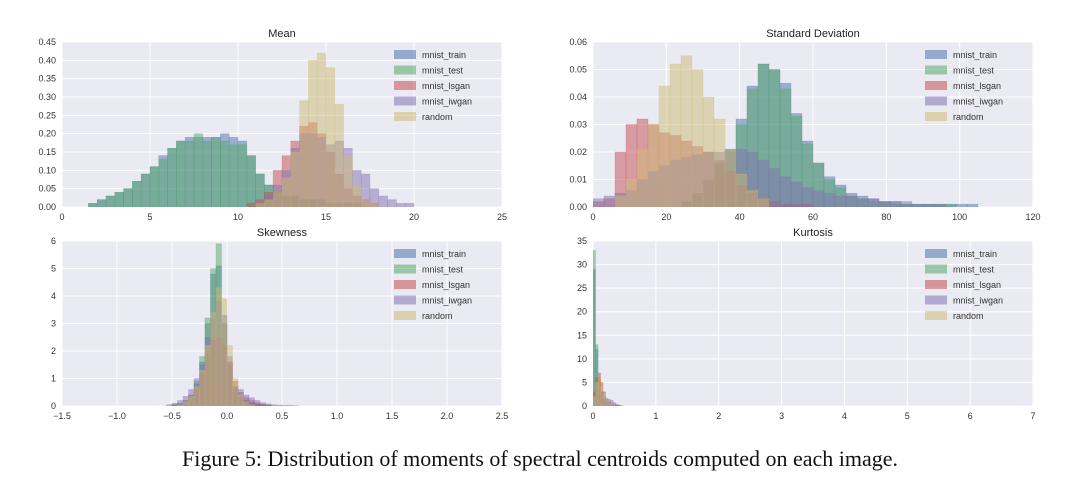 Image resolution: width=1080 pixels, height=495 pixels. Describe the element at coordinates (405, 70) in the screenshot. I see `legend-swatch-mnist_test` at that location.